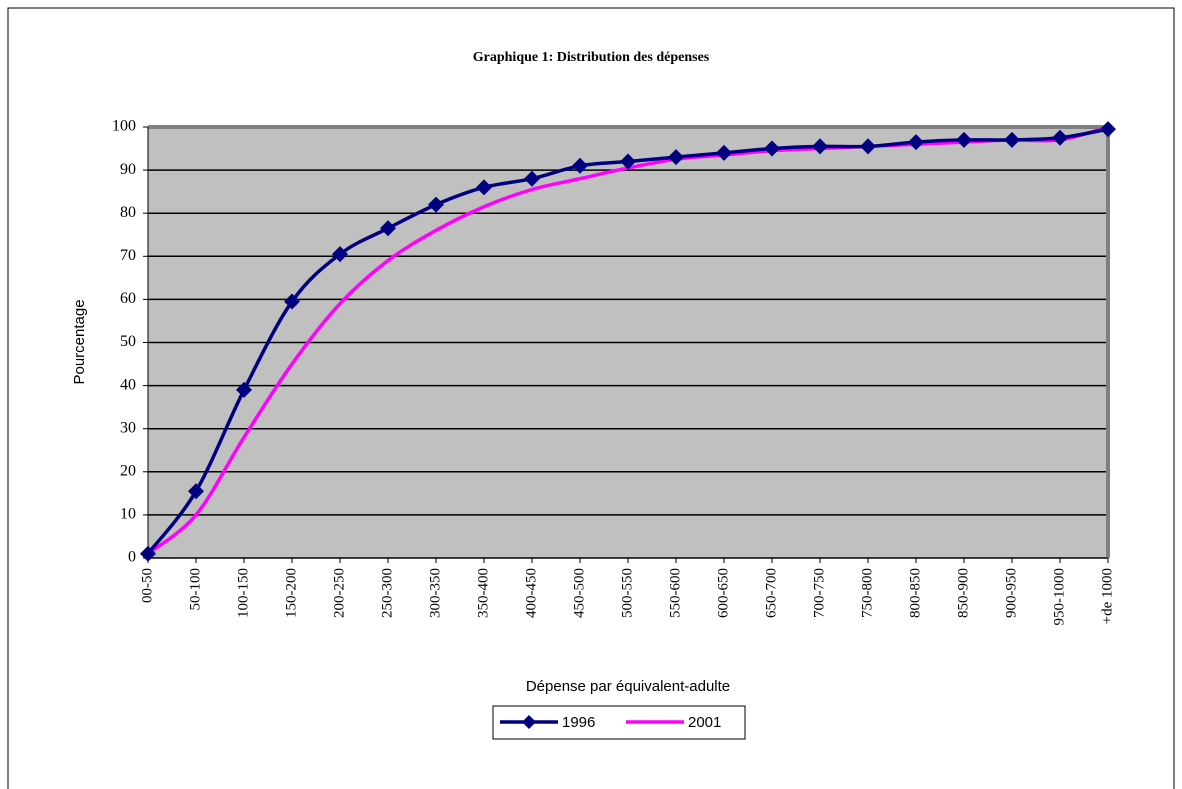 The image size is (1182, 789). Describe the element at coordinates (128, 341) in the screenshot. I see `y-tick-label: 50` at that location.